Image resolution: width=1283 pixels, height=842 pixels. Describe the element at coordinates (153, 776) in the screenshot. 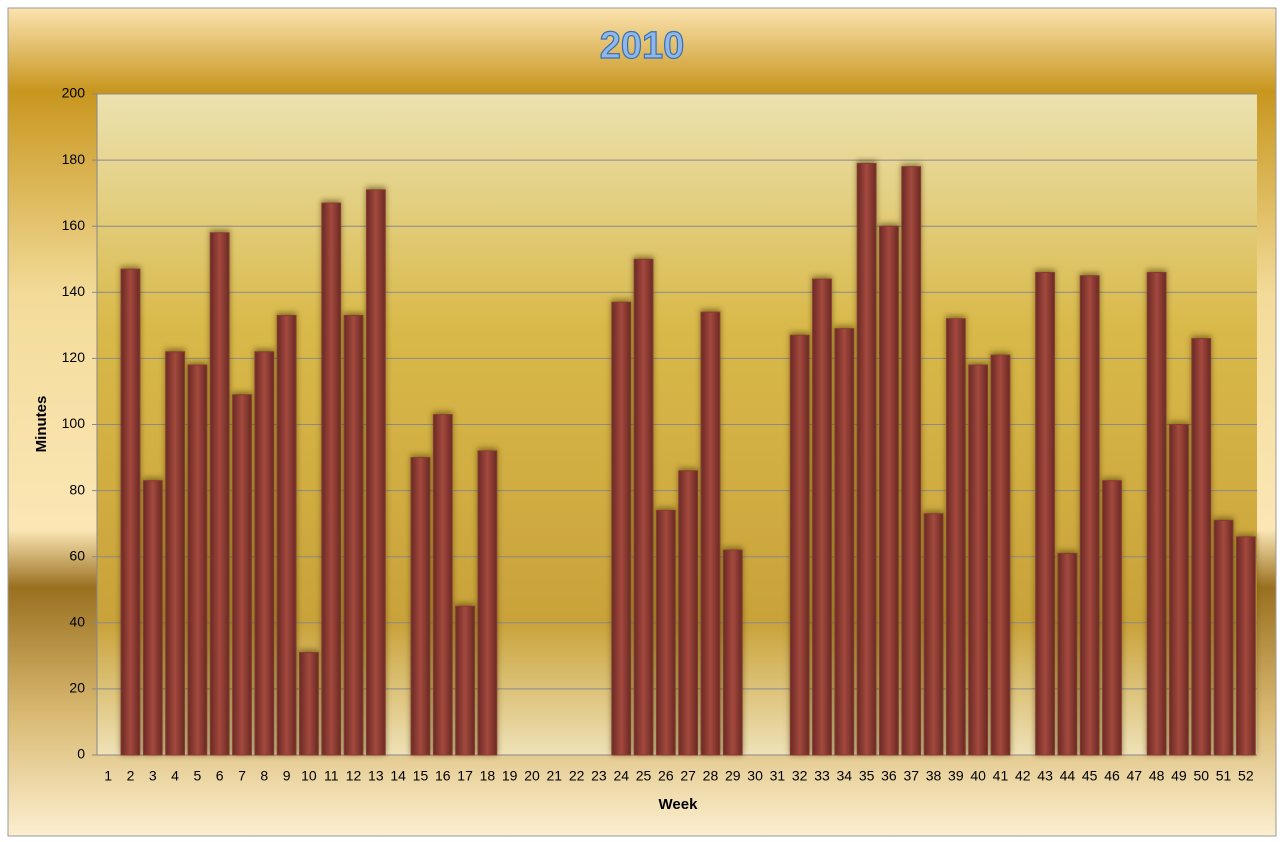

I see `x-tick-label: 3` at that location.